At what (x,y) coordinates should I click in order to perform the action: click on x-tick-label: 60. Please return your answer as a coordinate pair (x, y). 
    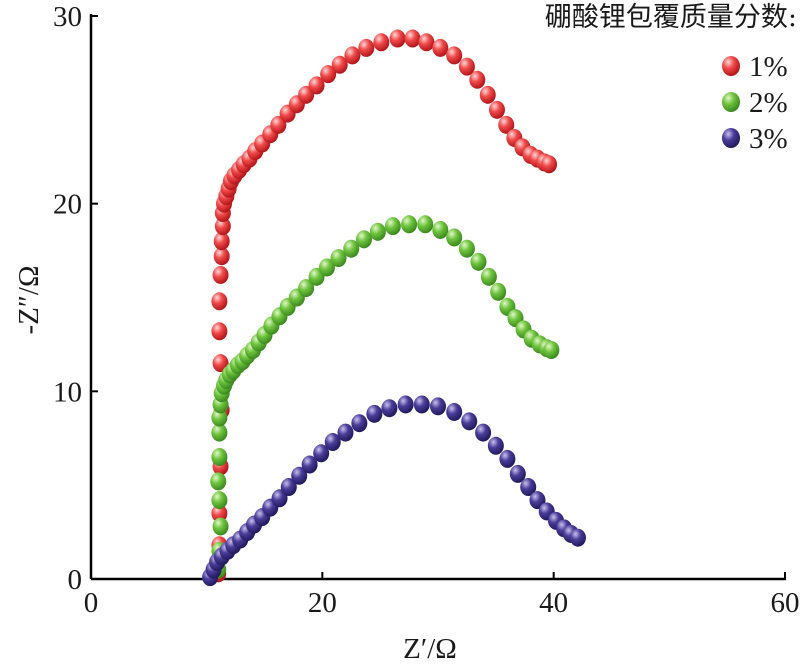
    Looking at the image, I should click on (785, 603).